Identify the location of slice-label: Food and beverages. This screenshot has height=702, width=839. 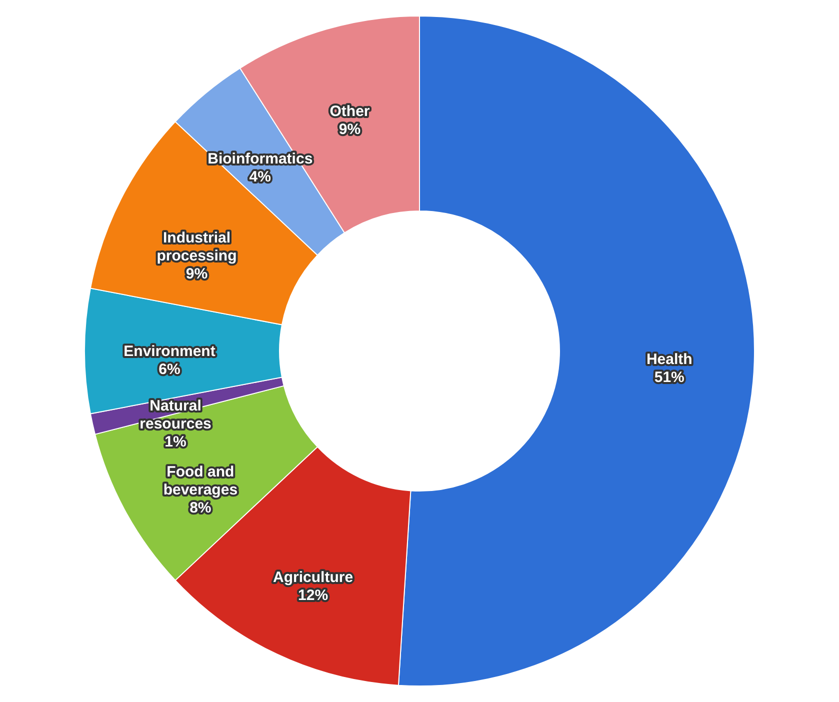
(200, 480).